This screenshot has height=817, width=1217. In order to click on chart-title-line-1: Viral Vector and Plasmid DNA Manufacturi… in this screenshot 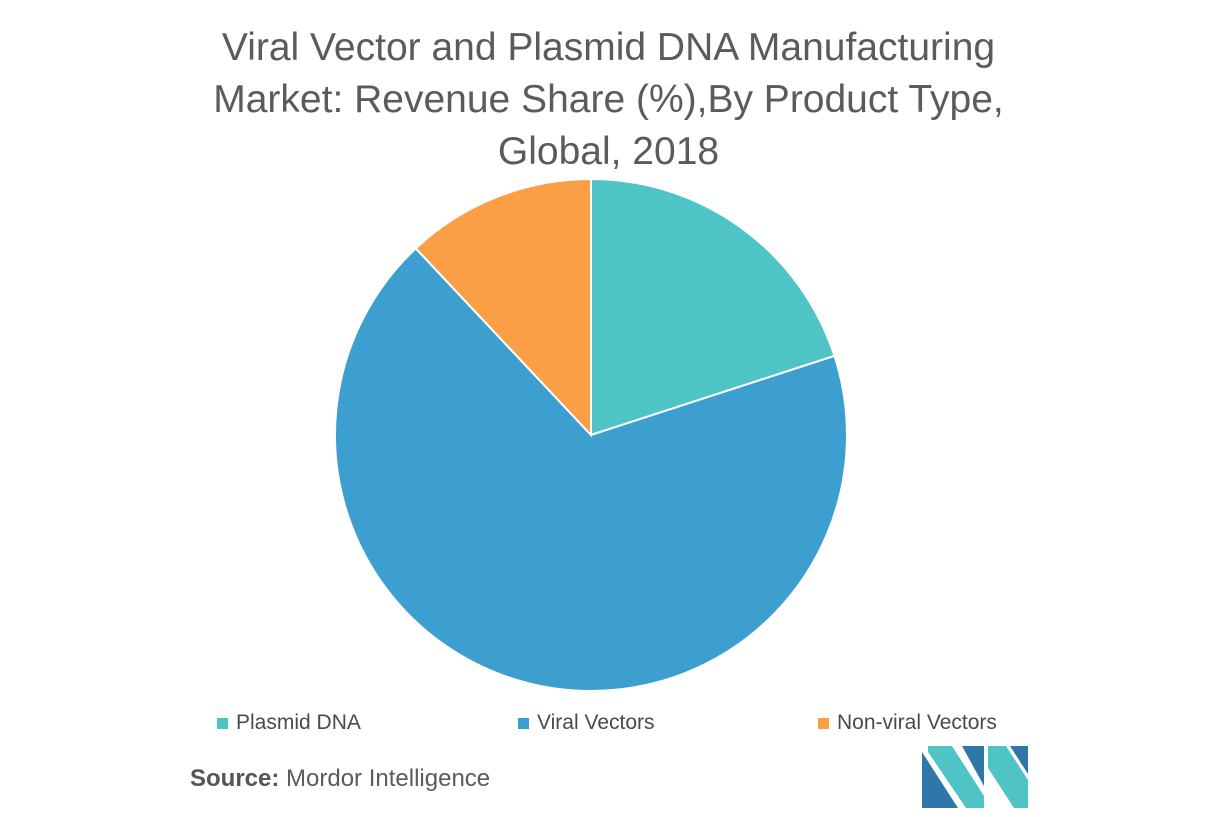, I will do `click(608, 47)`.